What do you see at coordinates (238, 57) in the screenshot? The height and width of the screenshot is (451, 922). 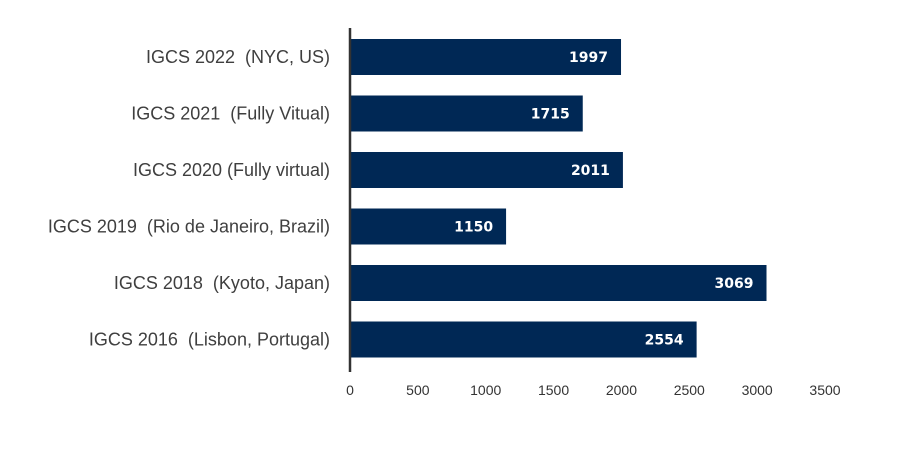 I see `category-label: IGCS 2022 (NYC, US)` at bounding box center [238, 57].